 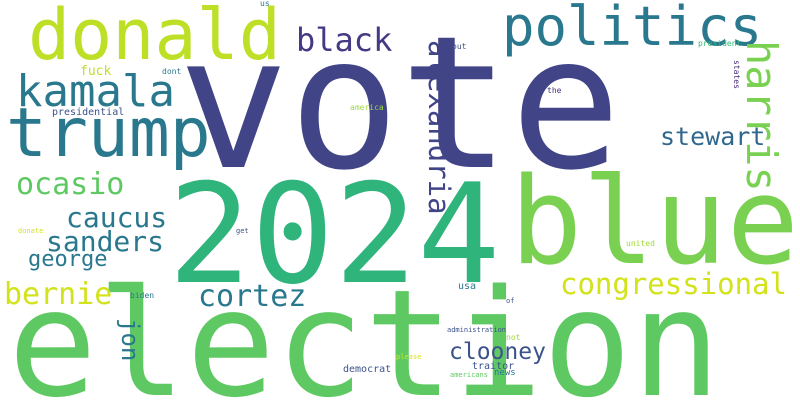 What do you see at coordinates (95, 91) in the screenshot?
I see `word-kamala: kamala` at bounding box center [95, 91].